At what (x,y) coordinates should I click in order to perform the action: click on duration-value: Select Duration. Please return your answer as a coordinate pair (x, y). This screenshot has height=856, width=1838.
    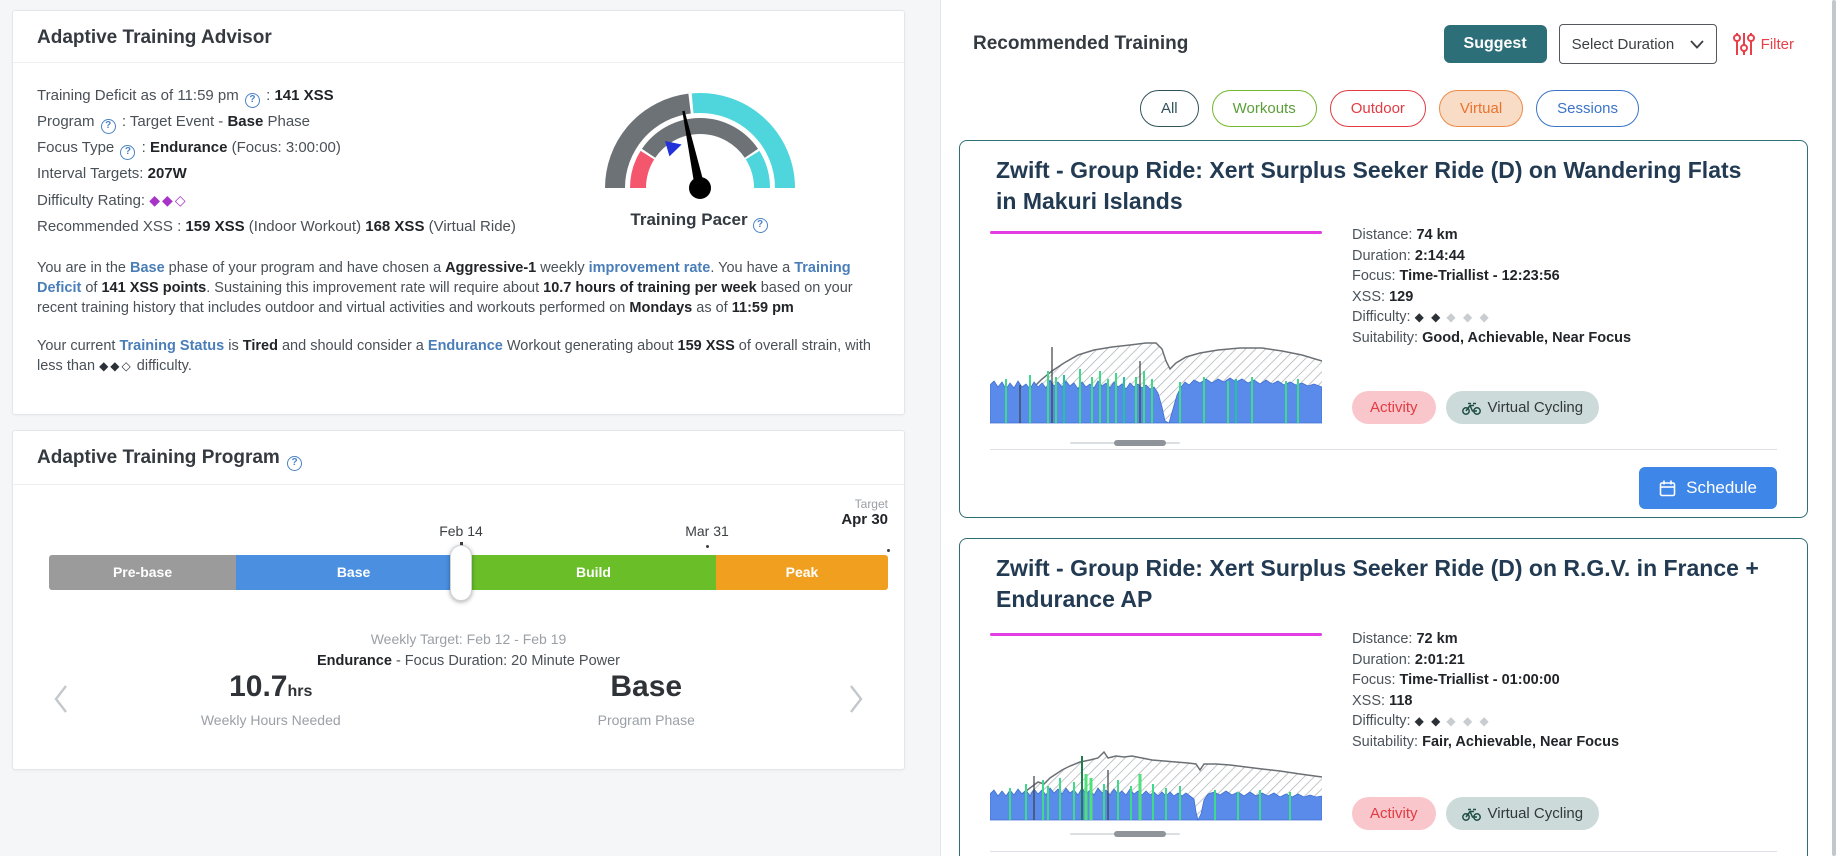
    Looking at the image, I should click on (1623, 44).